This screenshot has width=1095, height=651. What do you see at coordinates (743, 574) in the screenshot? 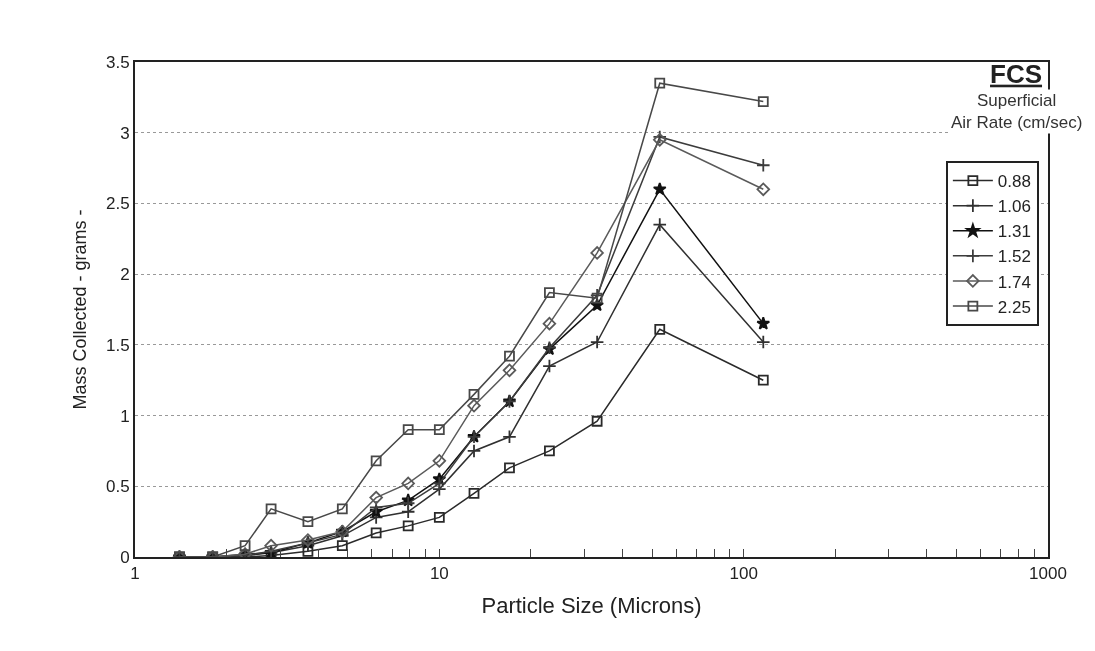
I see `x-tick-label: 100` at bounding box center [743, 574].